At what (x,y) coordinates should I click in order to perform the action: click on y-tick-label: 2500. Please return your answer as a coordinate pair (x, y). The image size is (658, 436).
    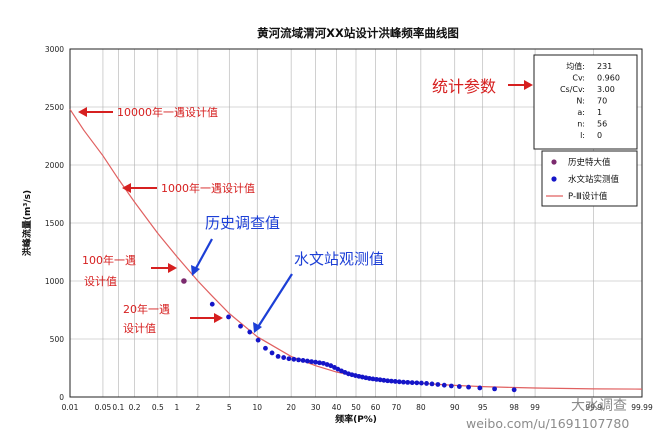
    Looking at the image, I should click on (54, 107).